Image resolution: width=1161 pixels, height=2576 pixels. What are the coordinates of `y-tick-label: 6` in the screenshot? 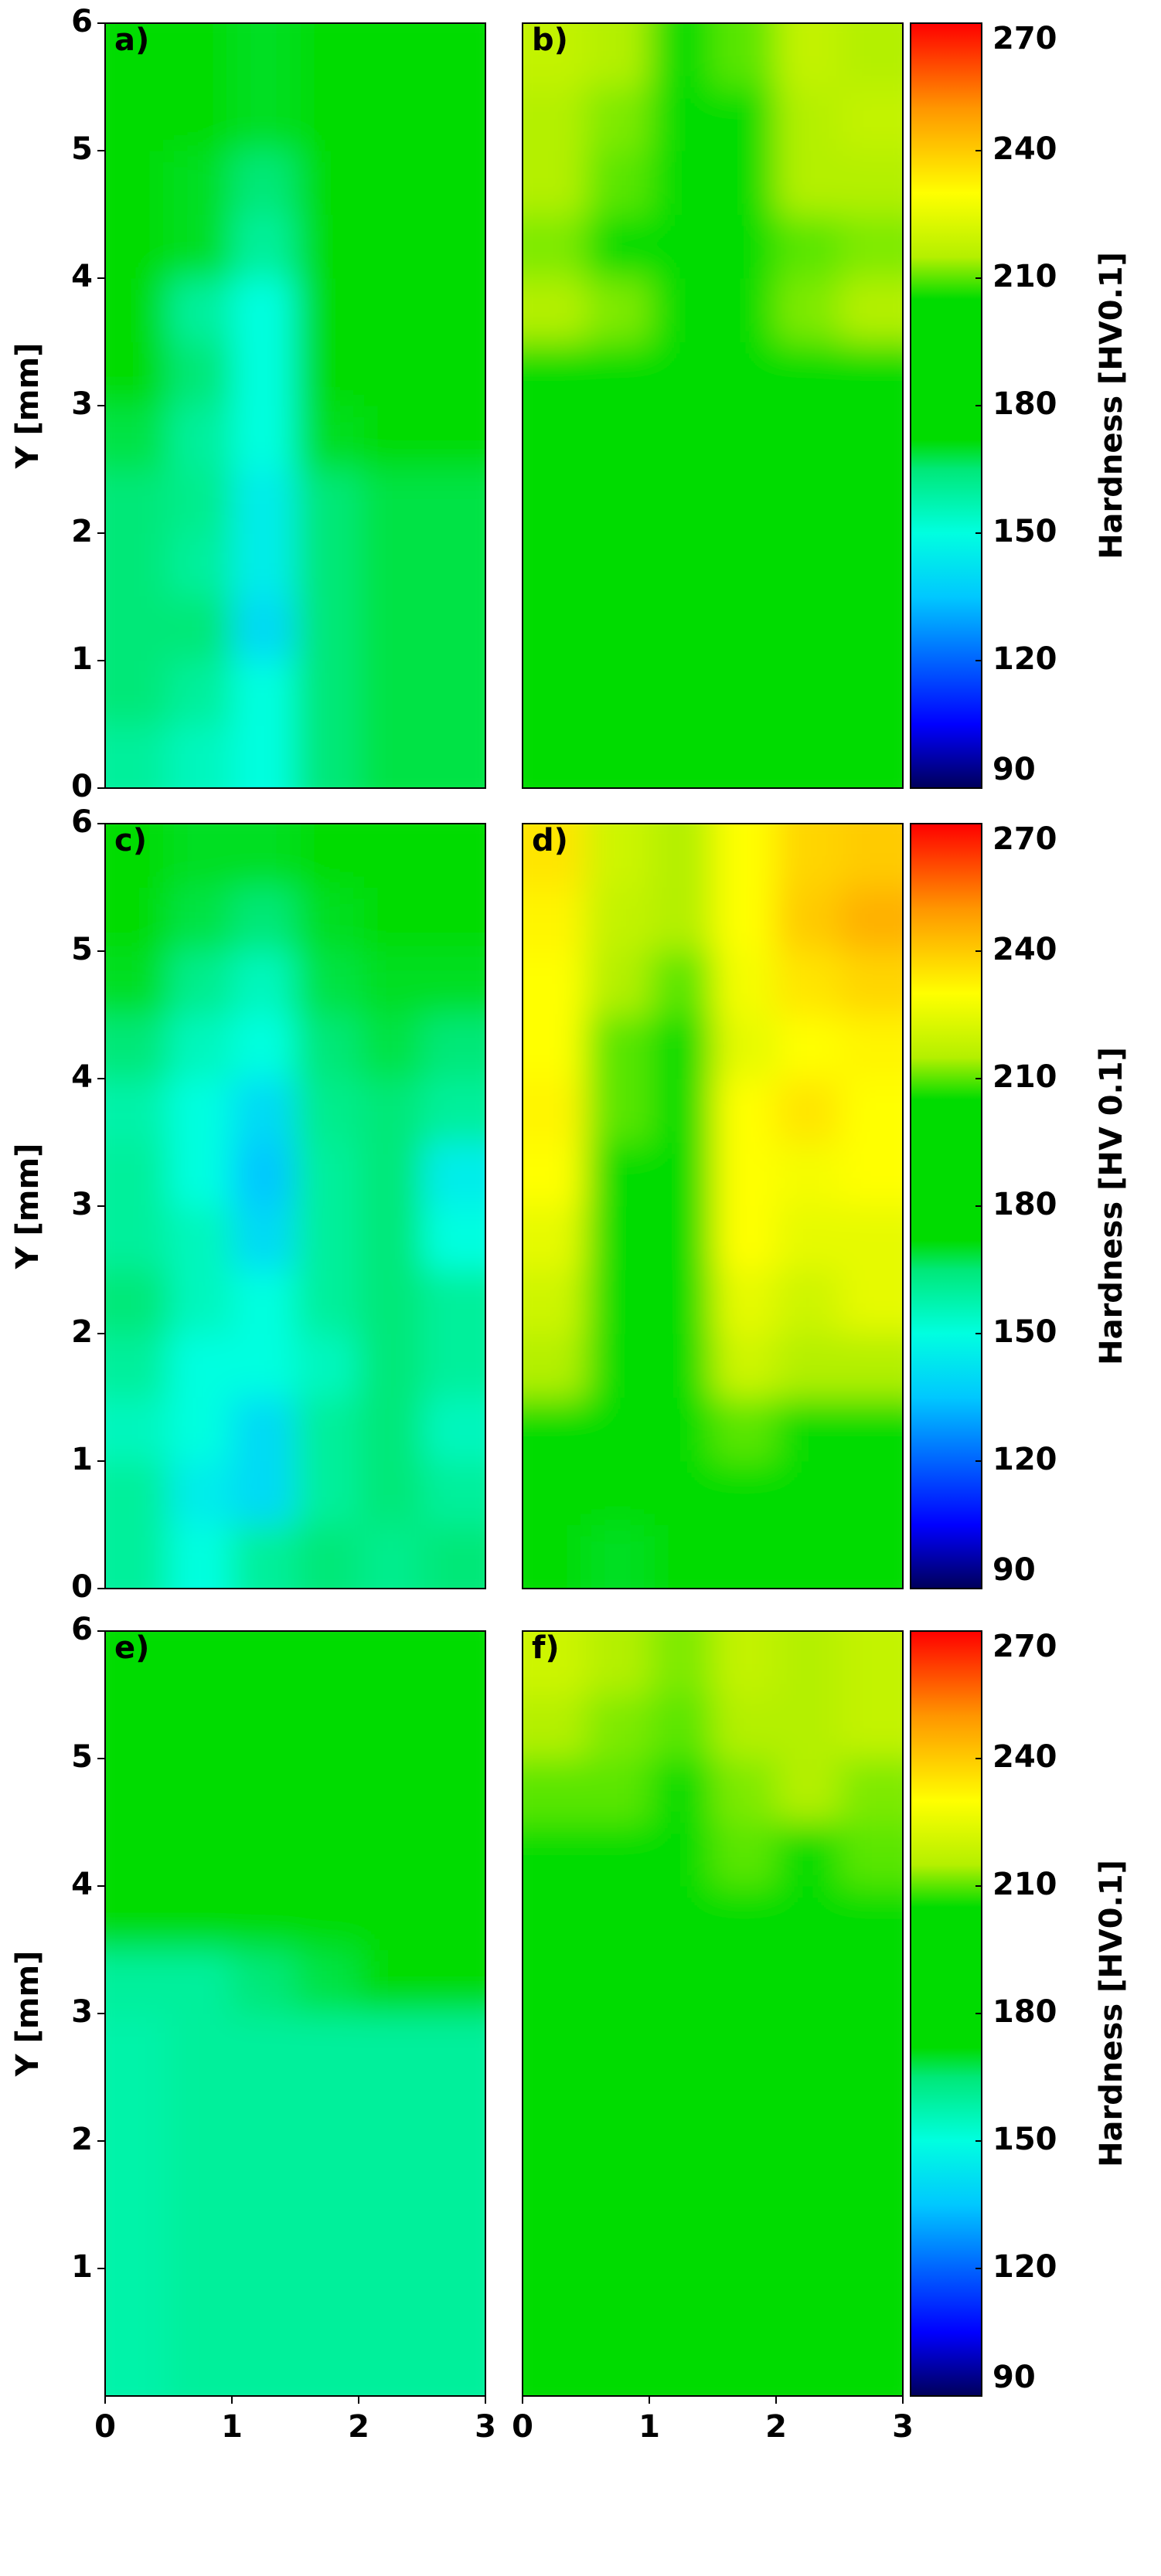 It's located at (82, 1629).